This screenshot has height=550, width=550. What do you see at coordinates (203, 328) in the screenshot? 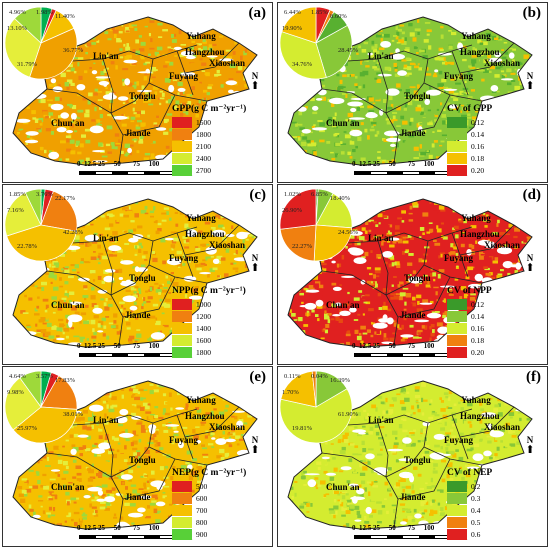
I see `legend-label: 1400` at bounding box center [203, 328].